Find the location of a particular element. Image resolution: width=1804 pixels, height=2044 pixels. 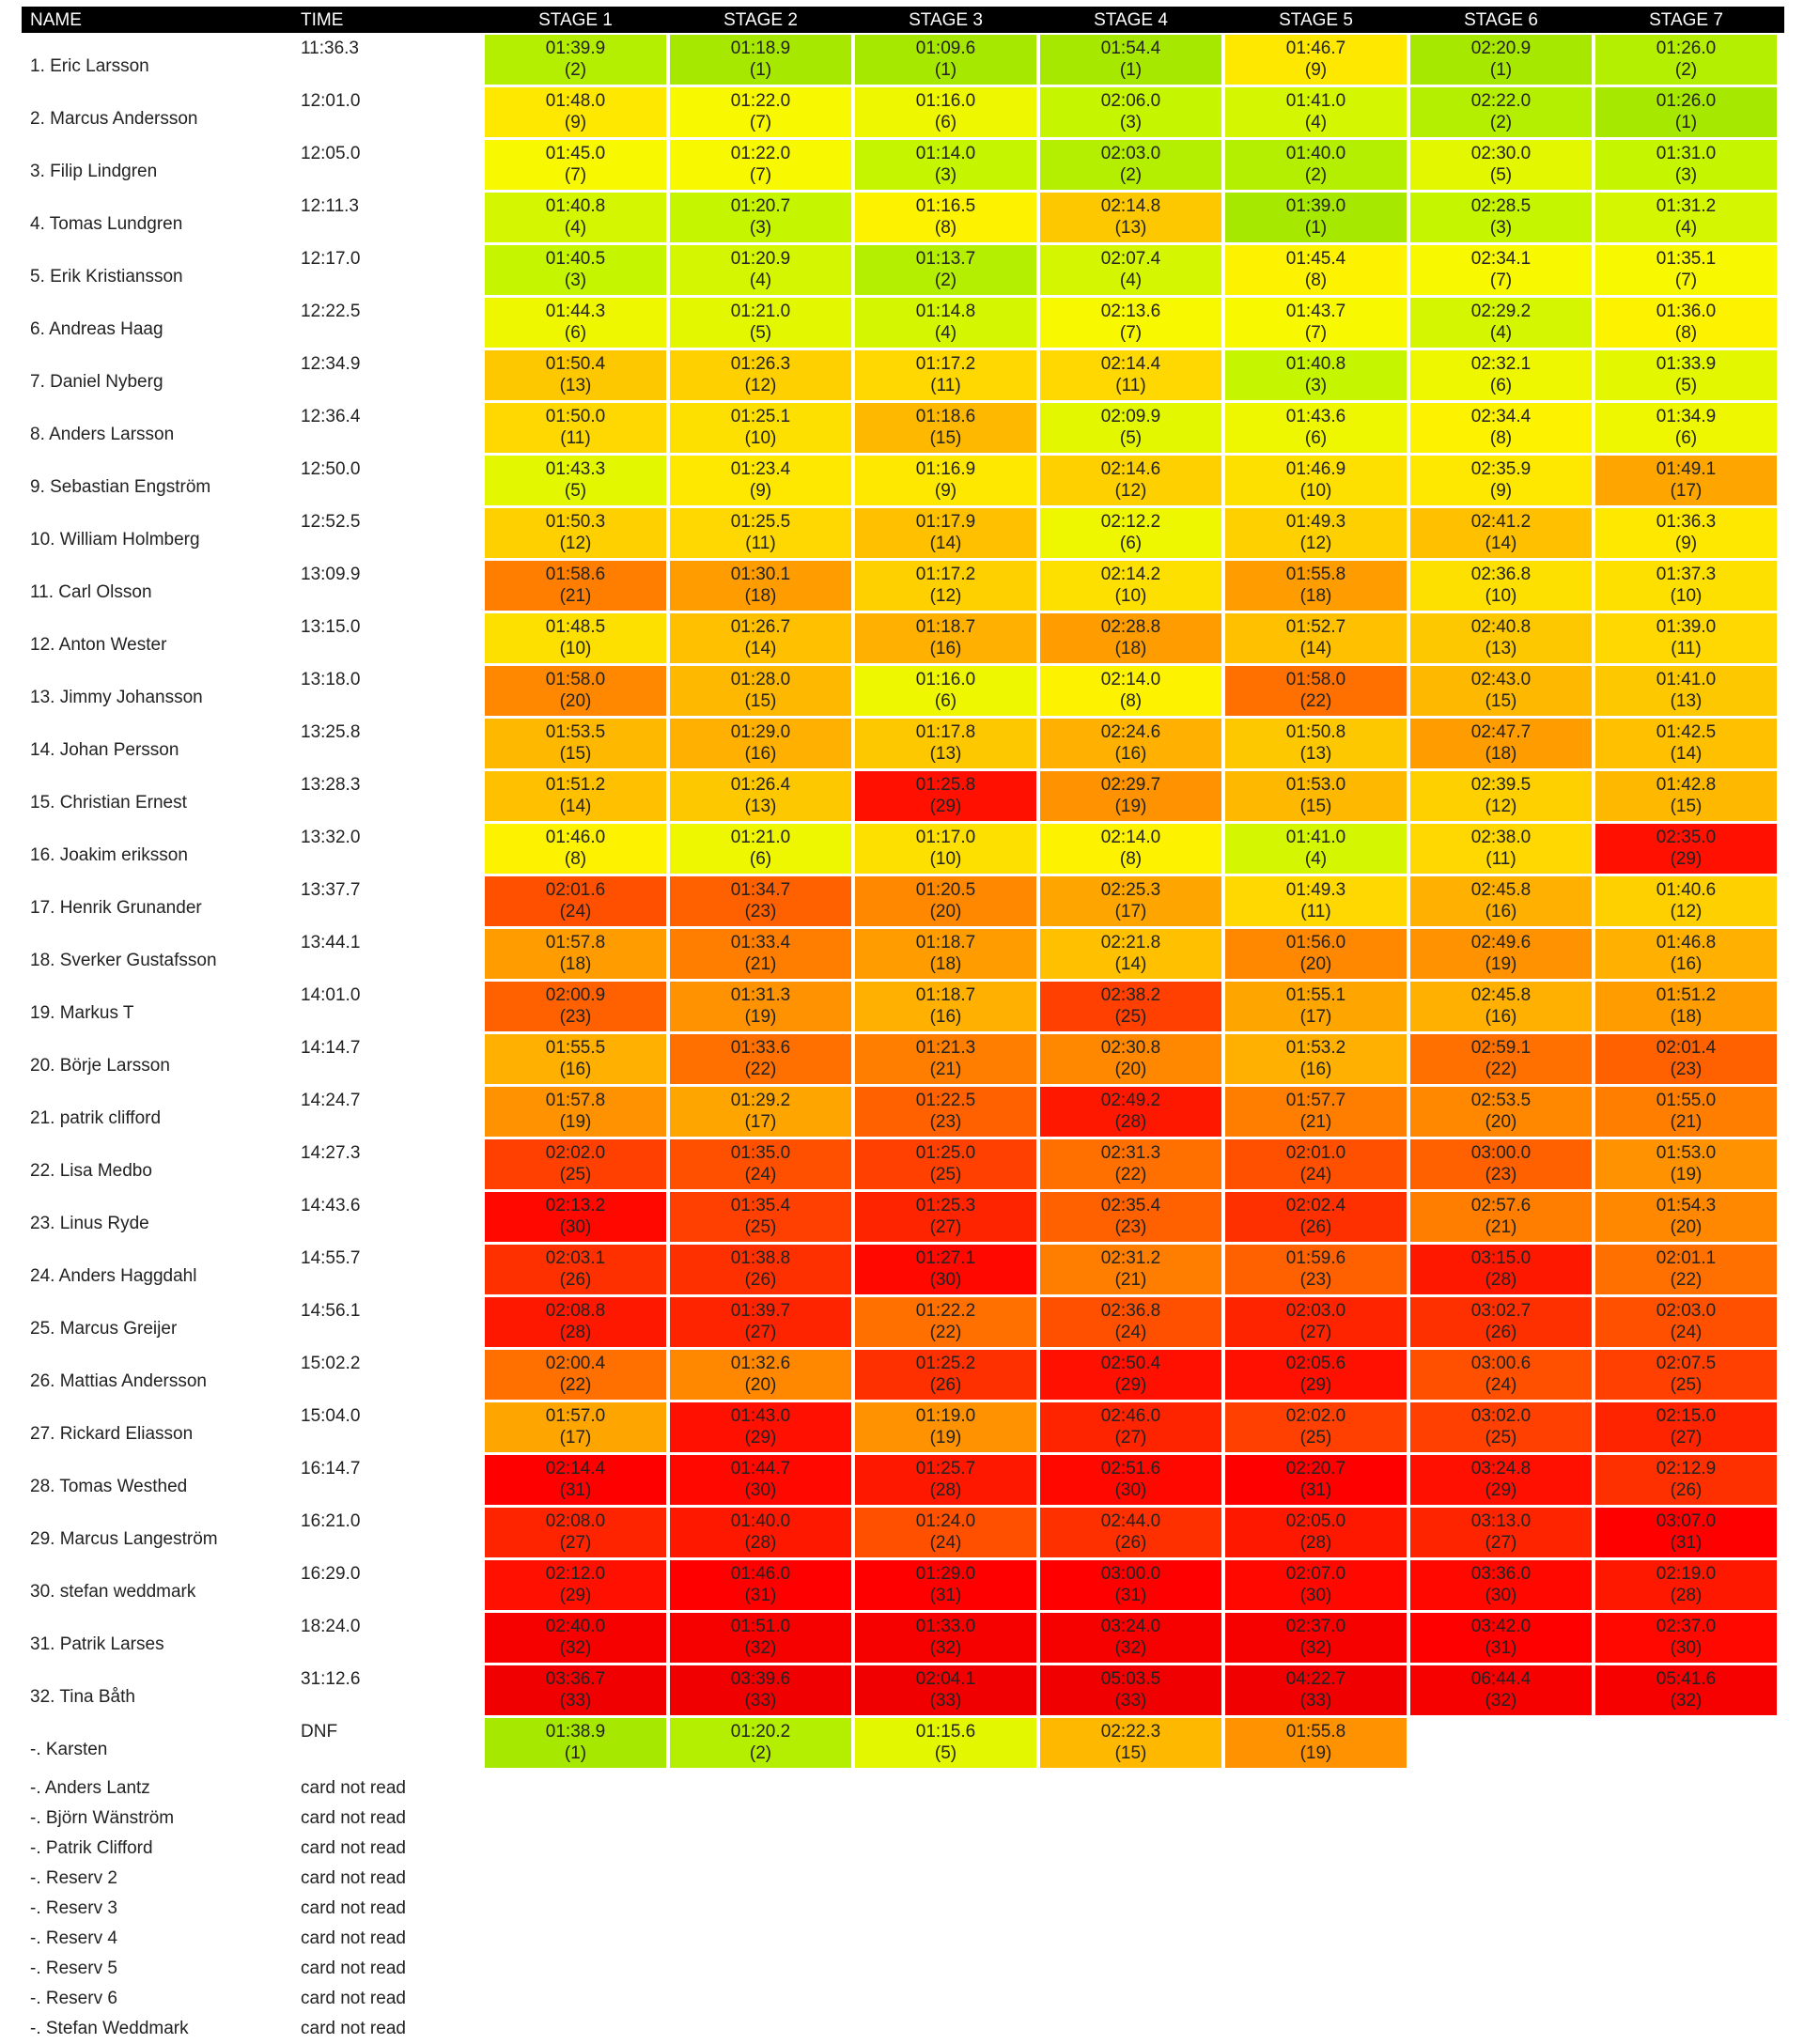

stage-rank: (27) is located at coordinates (1315, 1332).